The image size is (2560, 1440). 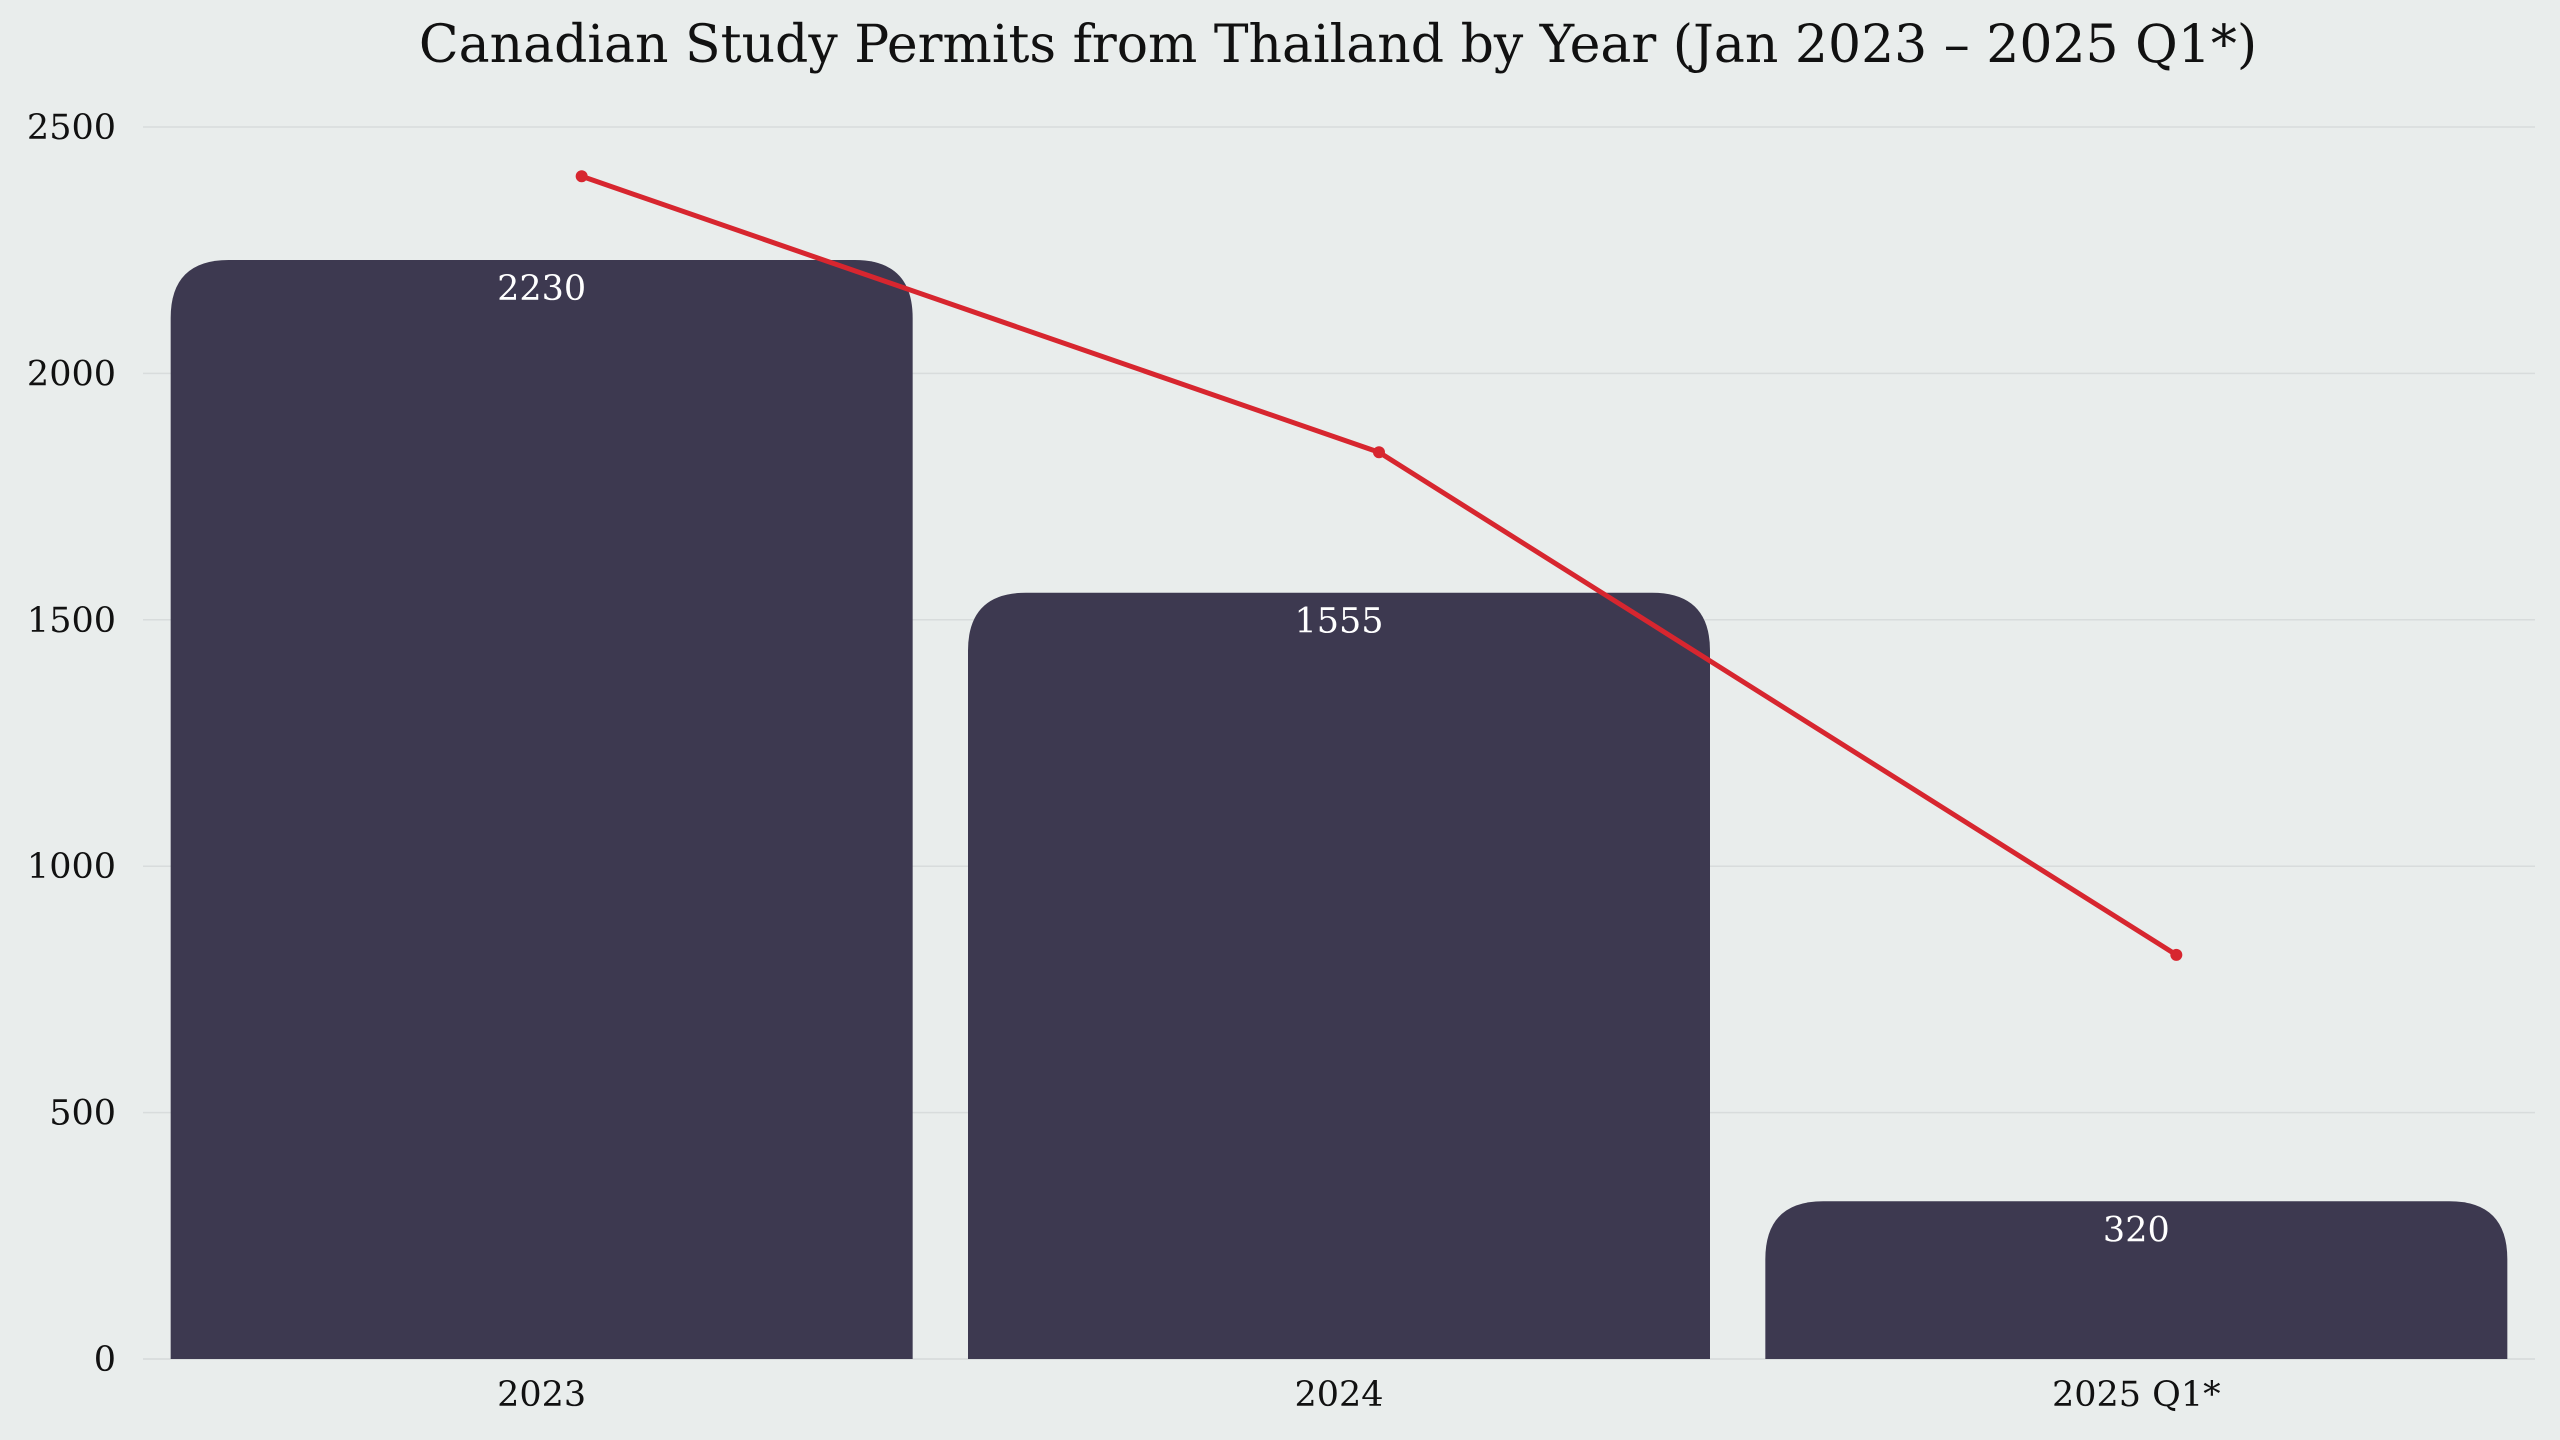 I want to click on bar-2025-q1-, so click(x=2136, y=1280).